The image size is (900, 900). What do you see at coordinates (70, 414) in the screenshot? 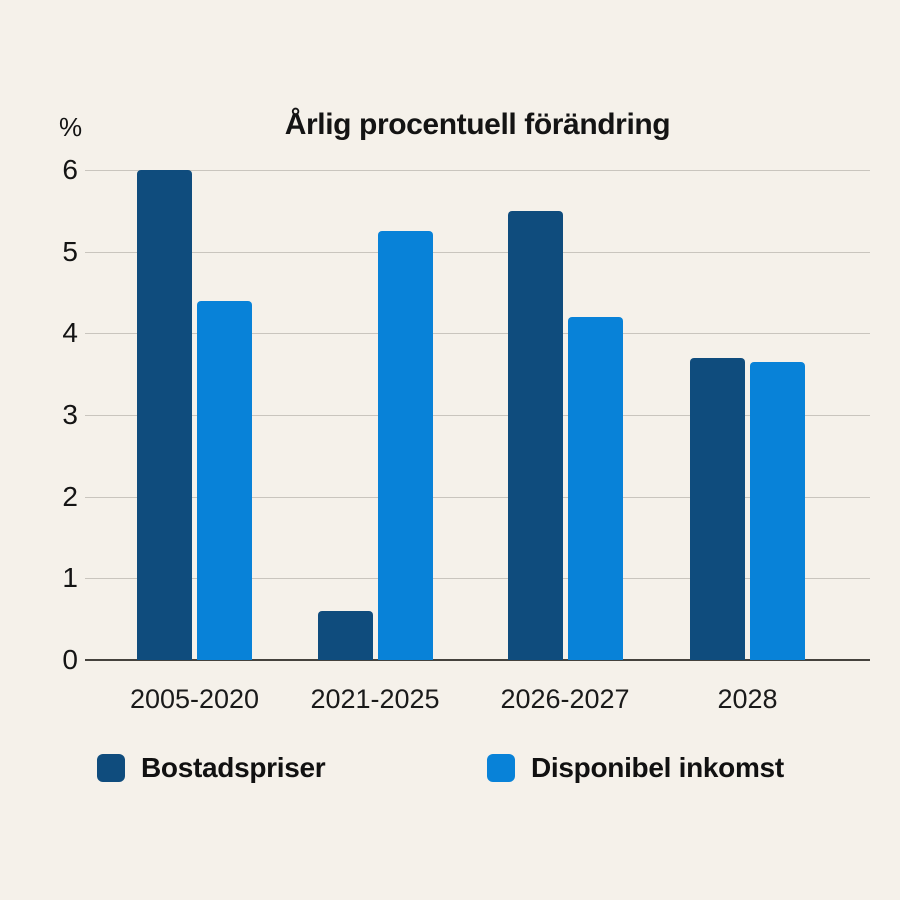
I see `y-tick-label-3: 3` at bounding box center [70, 414].